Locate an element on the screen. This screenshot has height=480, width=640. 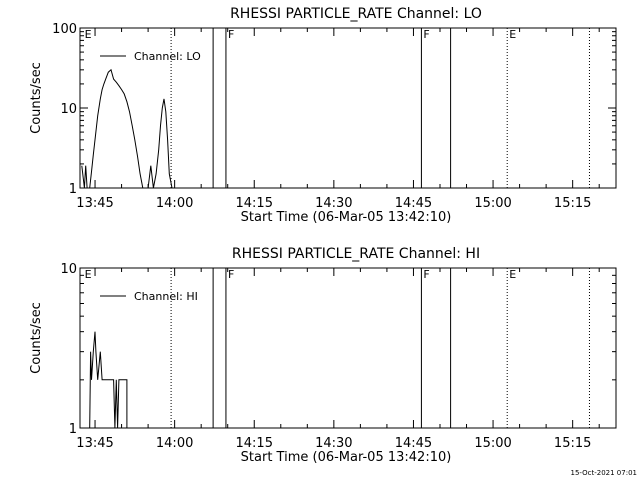
legend-label-top: Channel: LO is located at coordinates (167, 56).